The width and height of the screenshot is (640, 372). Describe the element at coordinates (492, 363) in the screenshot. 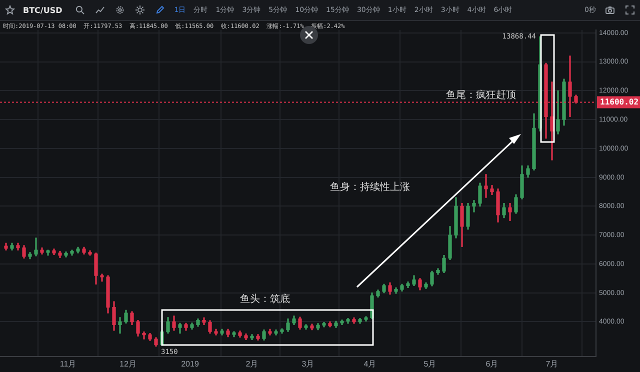

I see `x-tick-label: 6月` at that location.